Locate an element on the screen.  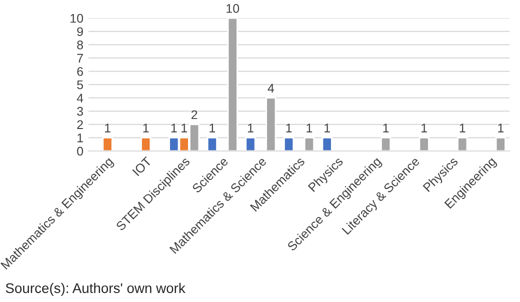
y-tick-label: 9 is located at coordinates (80, 31).